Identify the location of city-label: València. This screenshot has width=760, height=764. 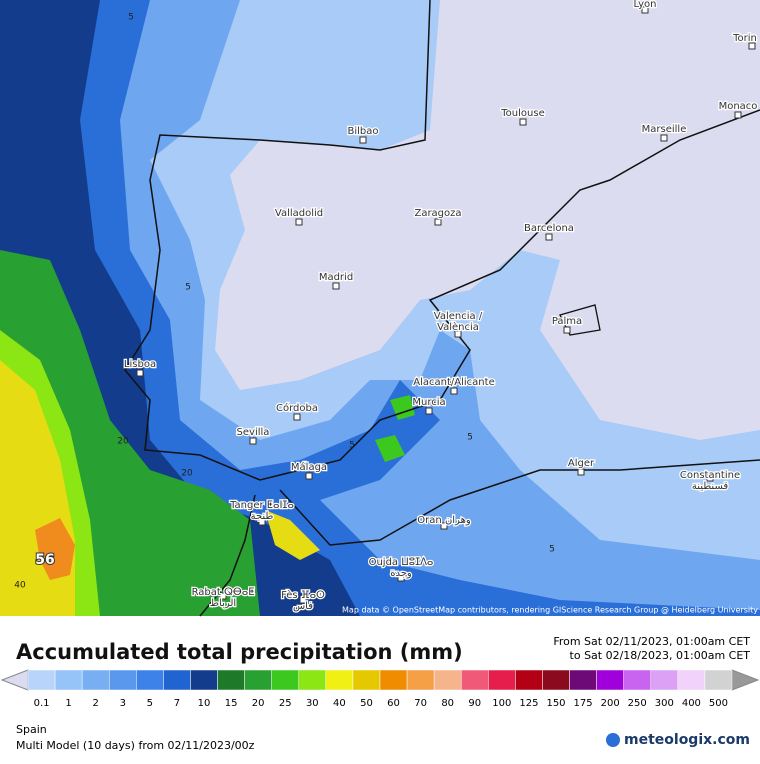
(458, 327).